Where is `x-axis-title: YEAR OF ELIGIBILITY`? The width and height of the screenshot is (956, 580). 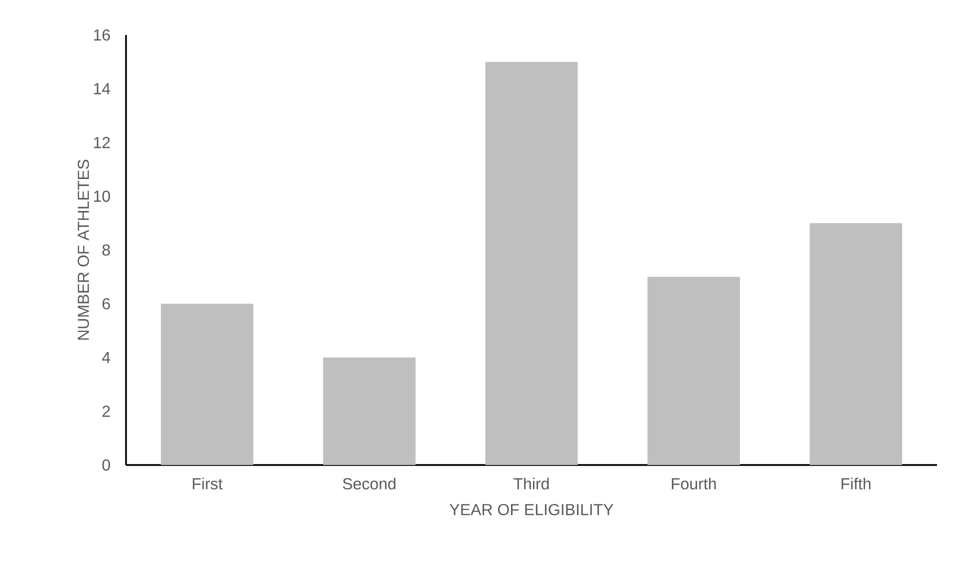
x-axis-title: YEAR OF ELIGIBILITY is located at coordinates (532, 510).